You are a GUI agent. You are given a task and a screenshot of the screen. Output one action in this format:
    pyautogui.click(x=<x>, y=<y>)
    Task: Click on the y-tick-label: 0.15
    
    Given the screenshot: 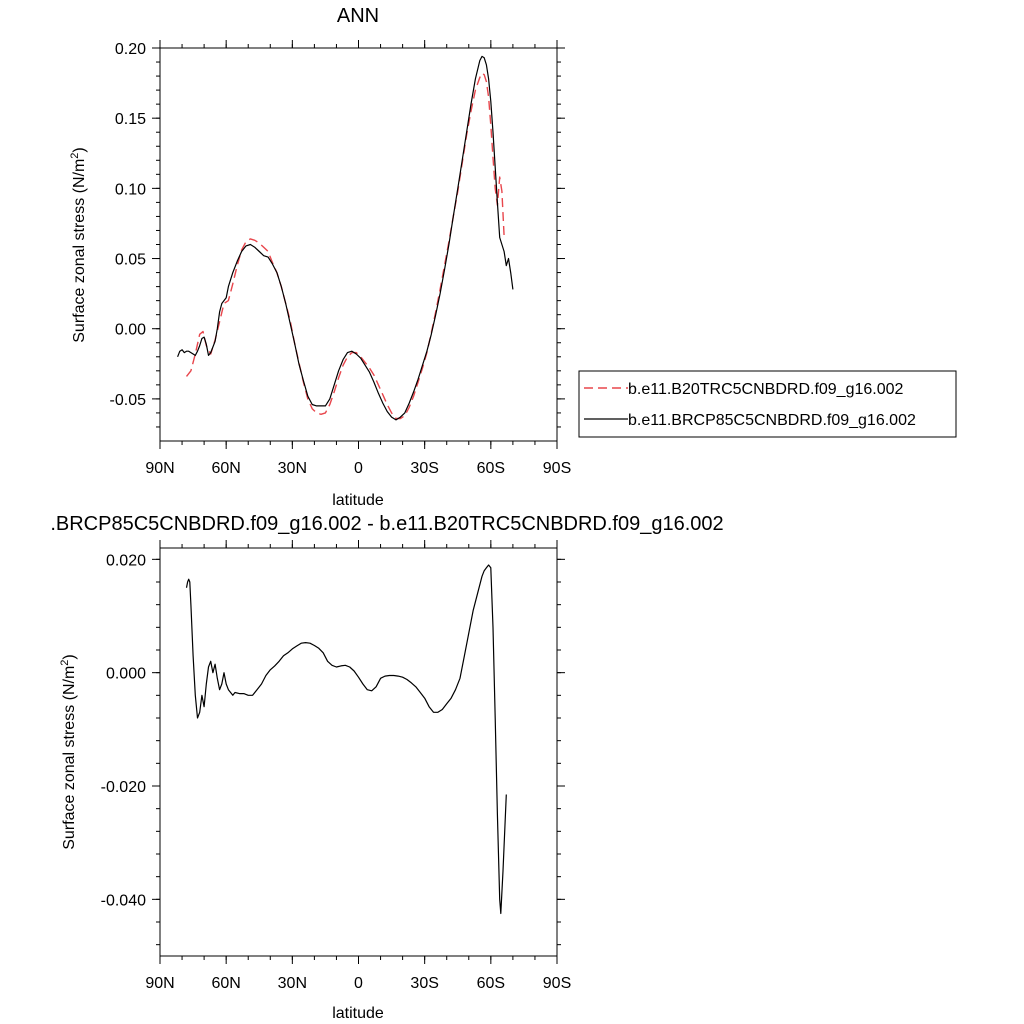 What is the action you would take?
    pyautogui.click(x=130, y=119)
    